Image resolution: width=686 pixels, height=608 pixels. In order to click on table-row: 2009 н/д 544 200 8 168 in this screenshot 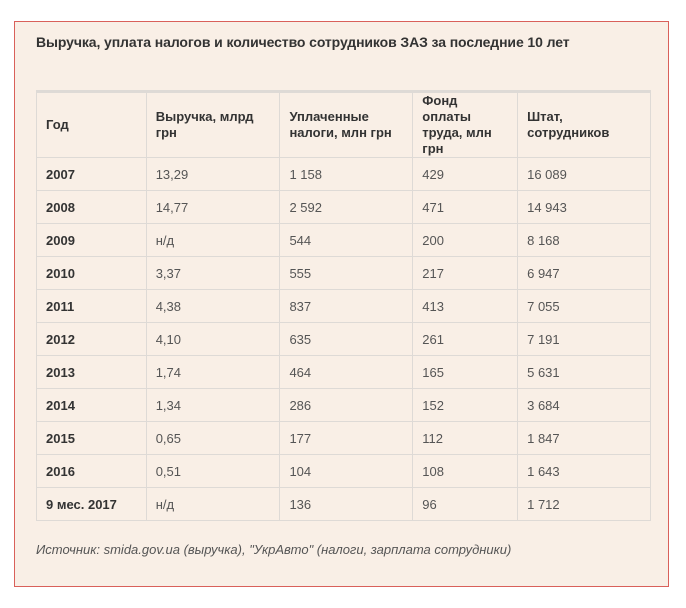, I will do `click(343, 240)`.